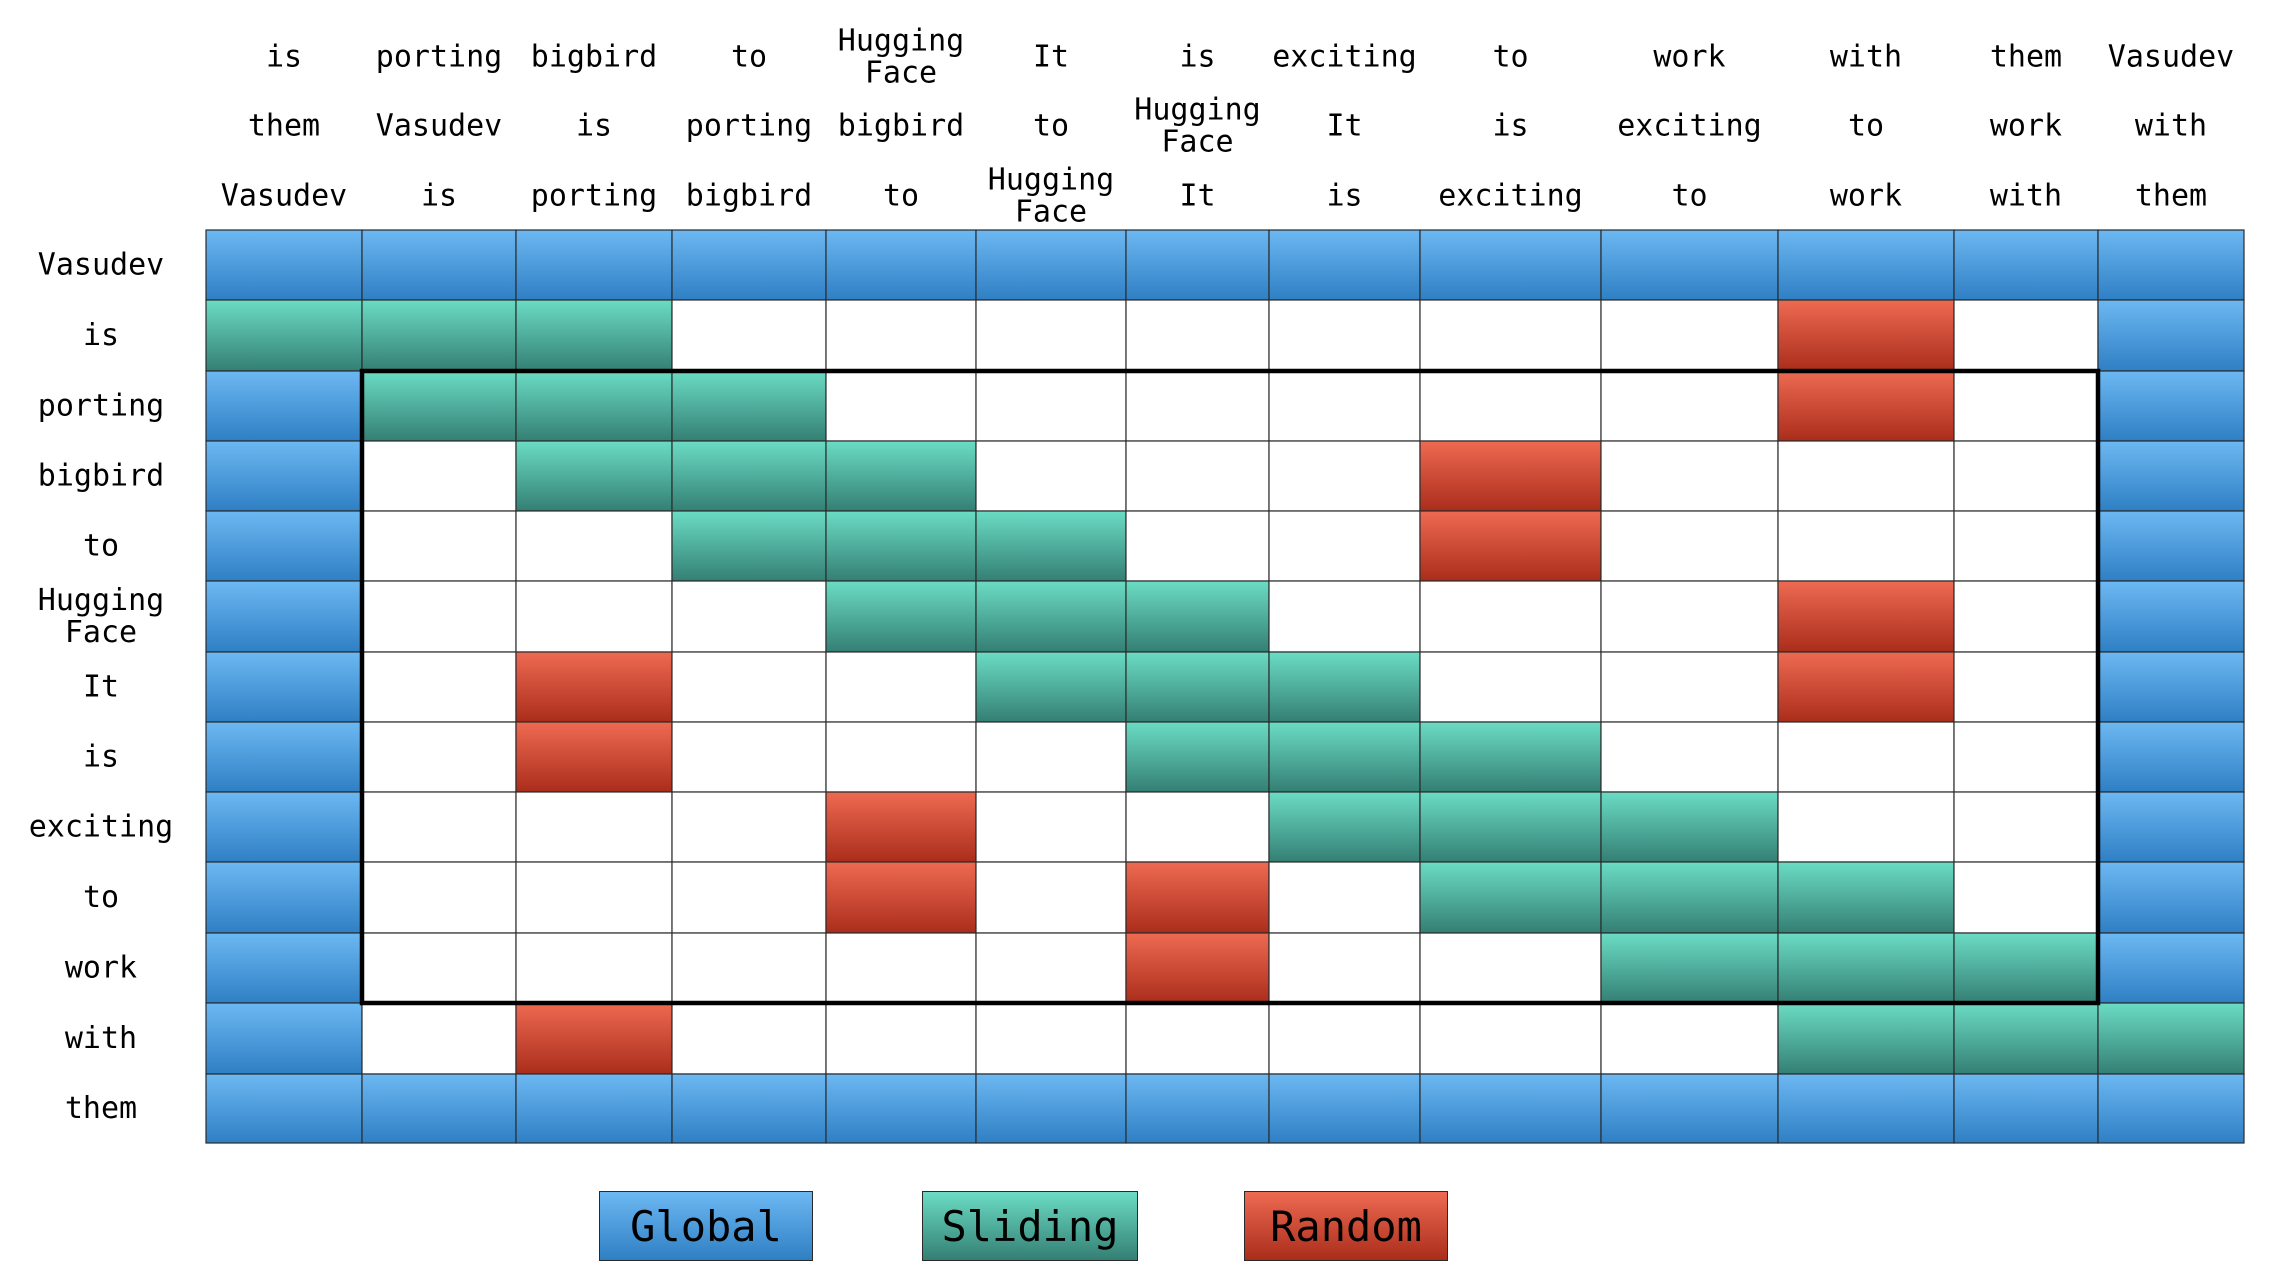 The width and height of the screenshot is (2274, 1264). Describe the element at coordinates (901, 196) in the screenshot. I see `column-label: to` at that location.